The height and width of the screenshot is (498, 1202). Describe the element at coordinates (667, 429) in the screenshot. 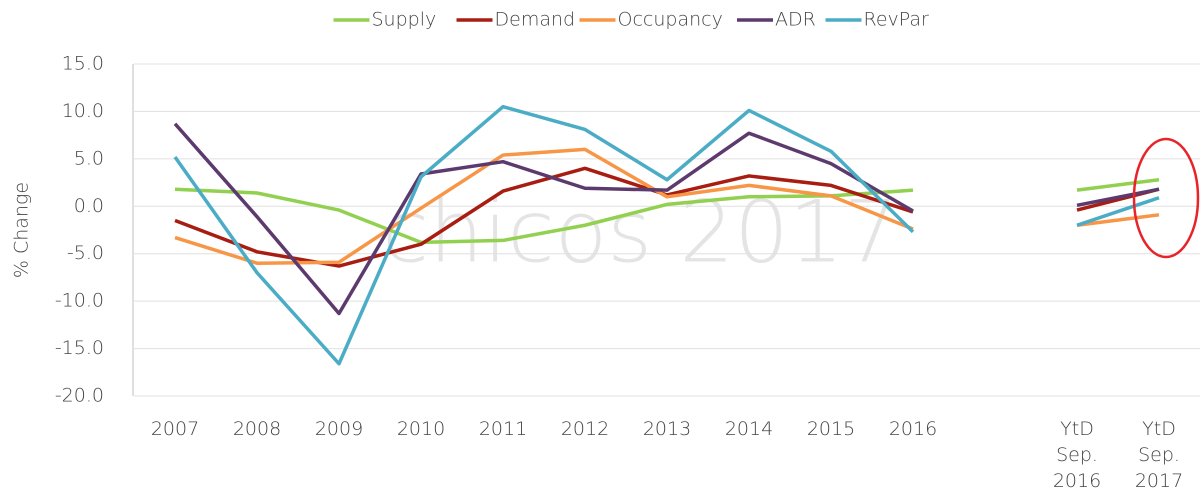

I see `x-tick-label: 2013` at that location.